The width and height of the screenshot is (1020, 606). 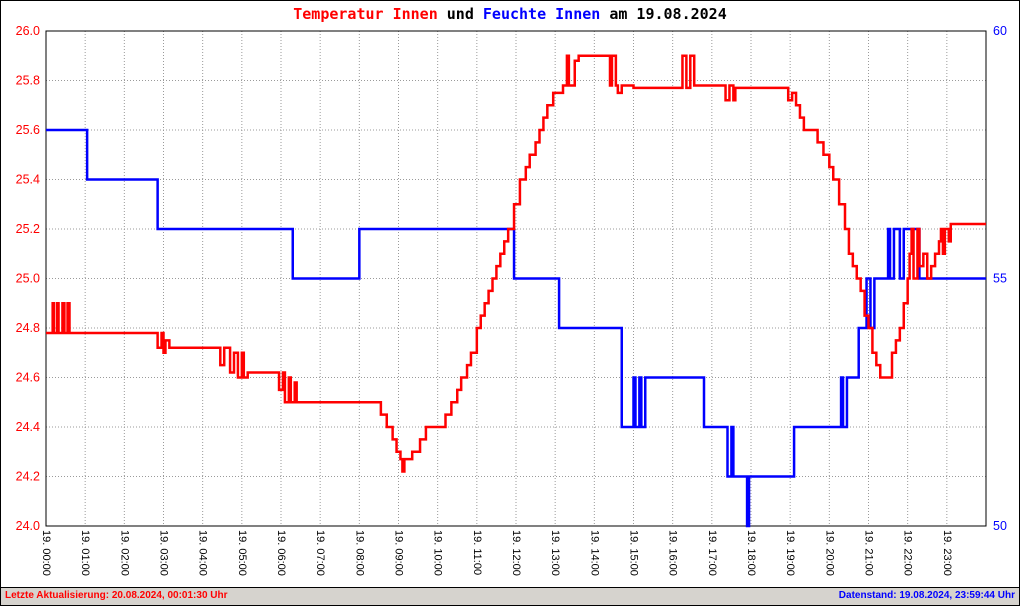 What do you see at coordinates (163, 553) in the screenshot?
I see `x-axis-label: 19. 03:00` at bounding box center [163, 553].